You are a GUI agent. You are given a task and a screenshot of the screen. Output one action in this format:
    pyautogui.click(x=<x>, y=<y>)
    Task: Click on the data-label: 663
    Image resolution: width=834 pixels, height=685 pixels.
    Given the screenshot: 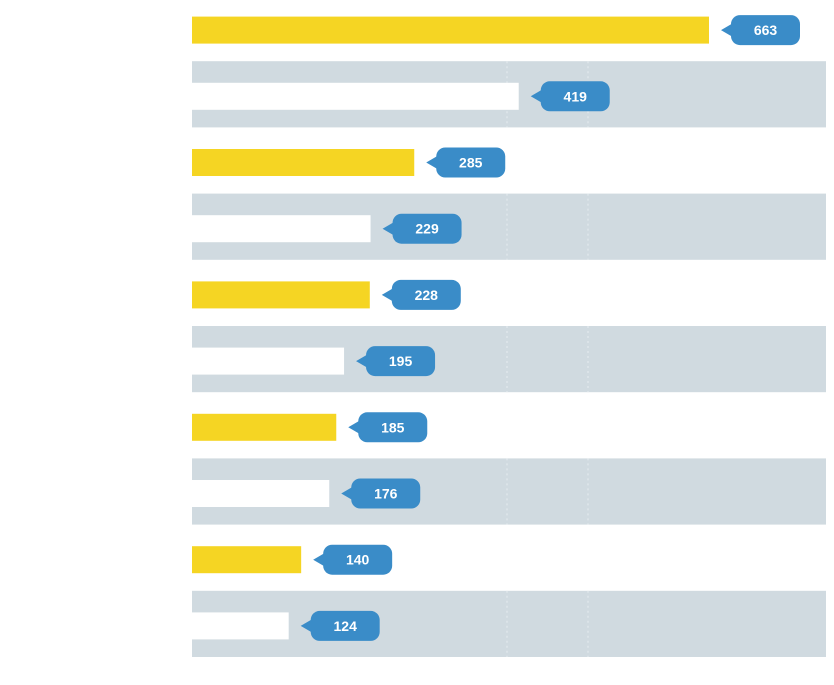 What is the action you would take?
    pyautogui.click(x=766, y=30)
    